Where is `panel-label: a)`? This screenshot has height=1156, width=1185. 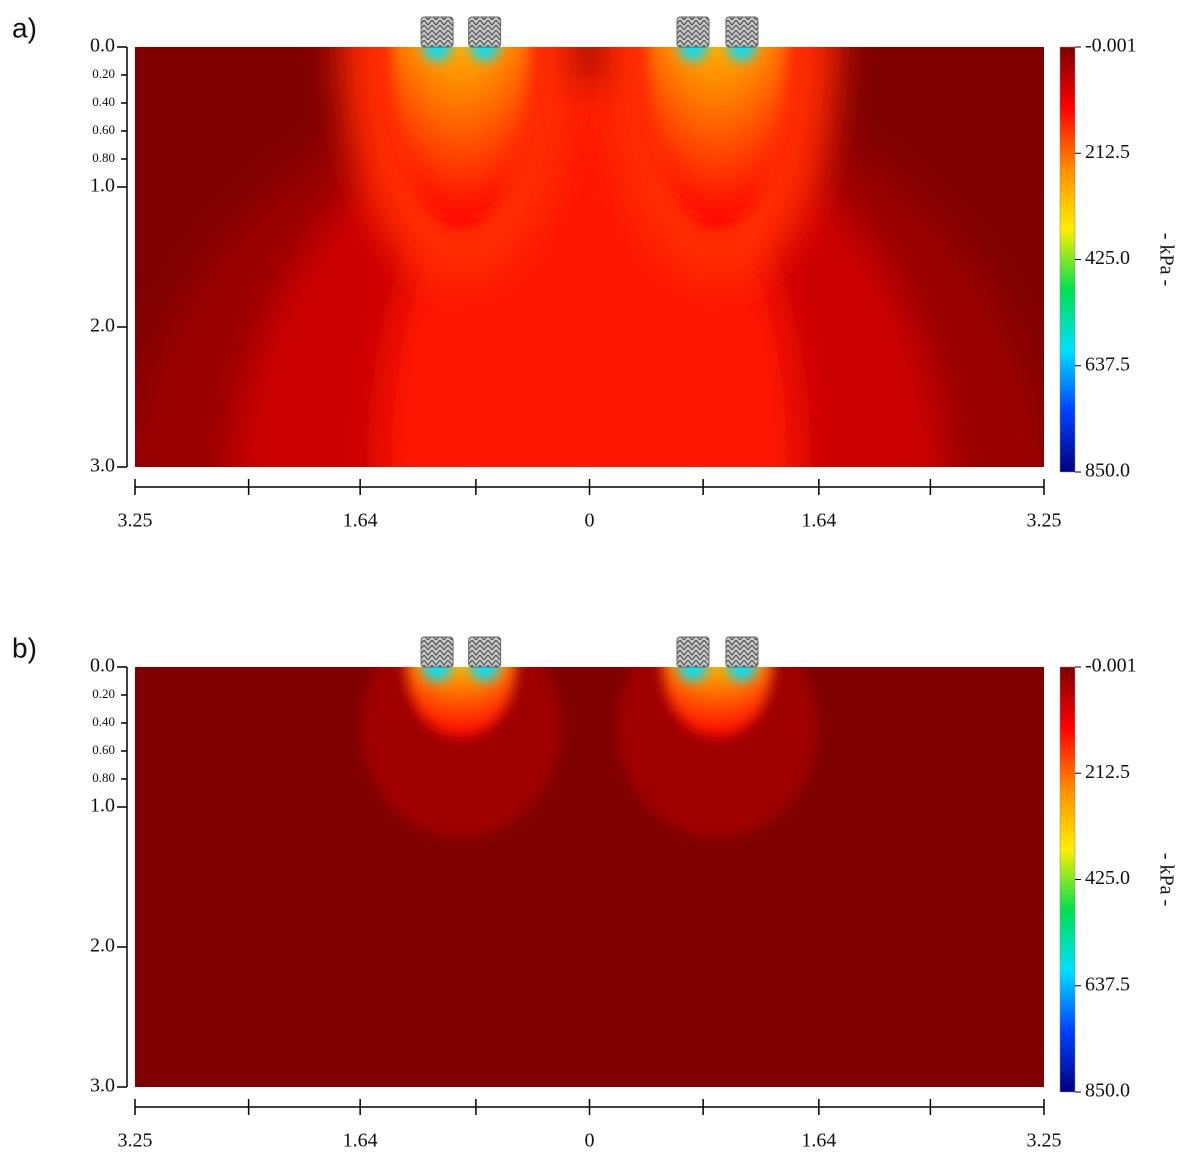
panel-label: a) is located at coordinates (24, 27).